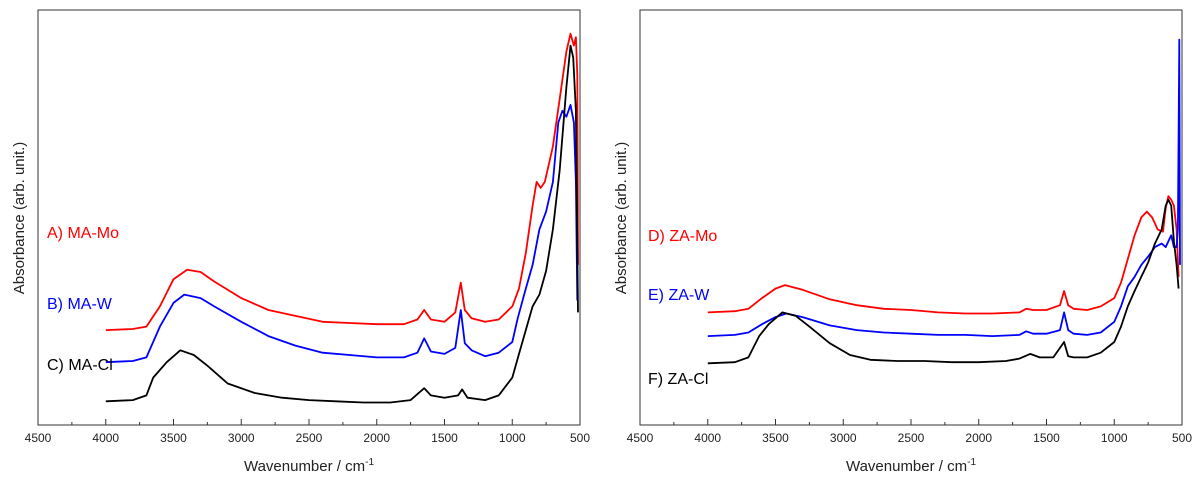 The height and width of the screenshot is (477, 1193). I want to click on right-x-tick-label: 4000, so click(707, 438).